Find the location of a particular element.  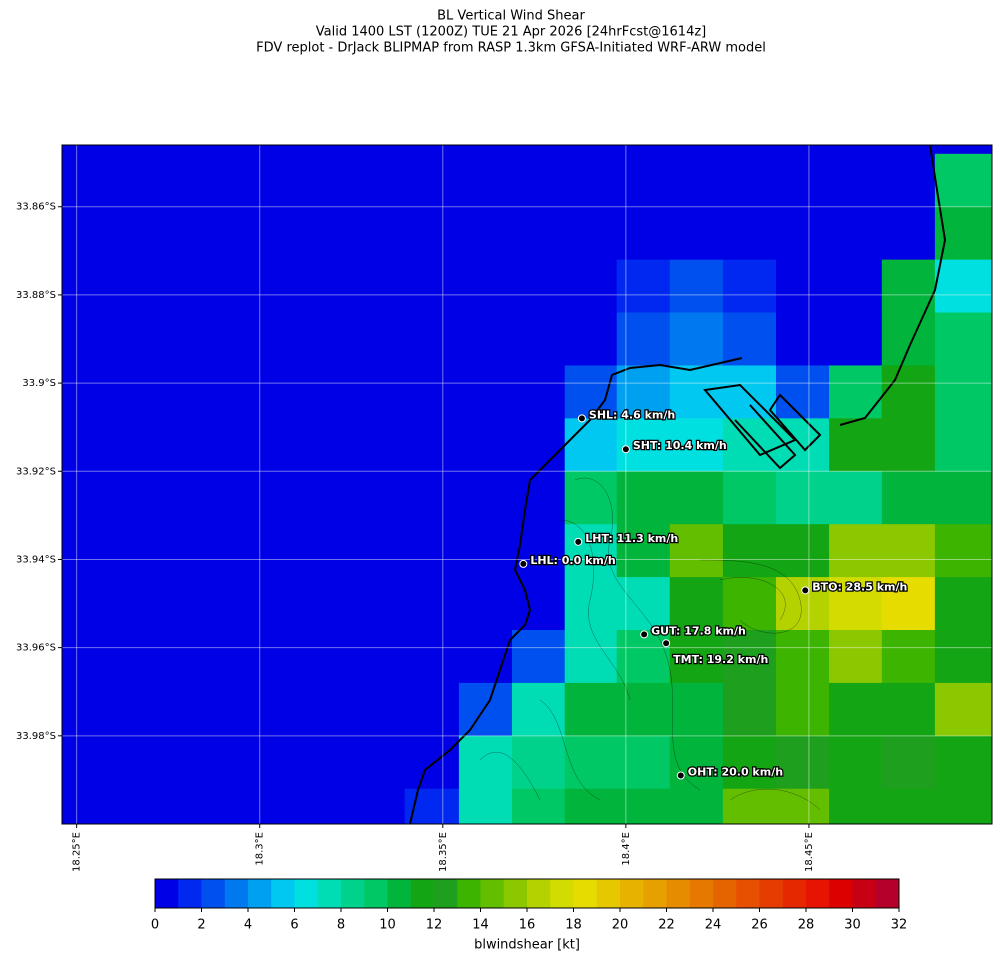

y-tick-label: 33.86°S is located at coordinates (36, 207).